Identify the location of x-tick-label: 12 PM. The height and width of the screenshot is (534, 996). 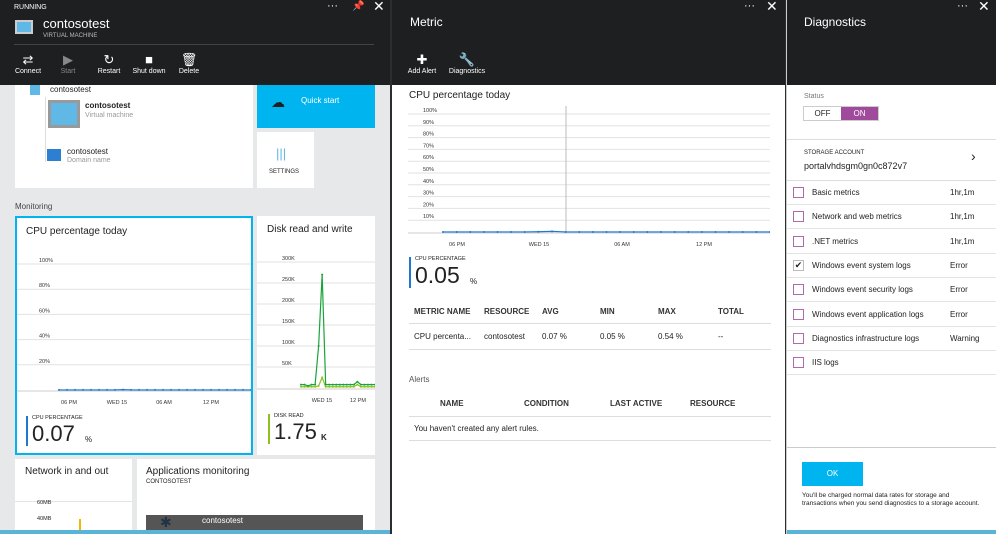
(704, 245).